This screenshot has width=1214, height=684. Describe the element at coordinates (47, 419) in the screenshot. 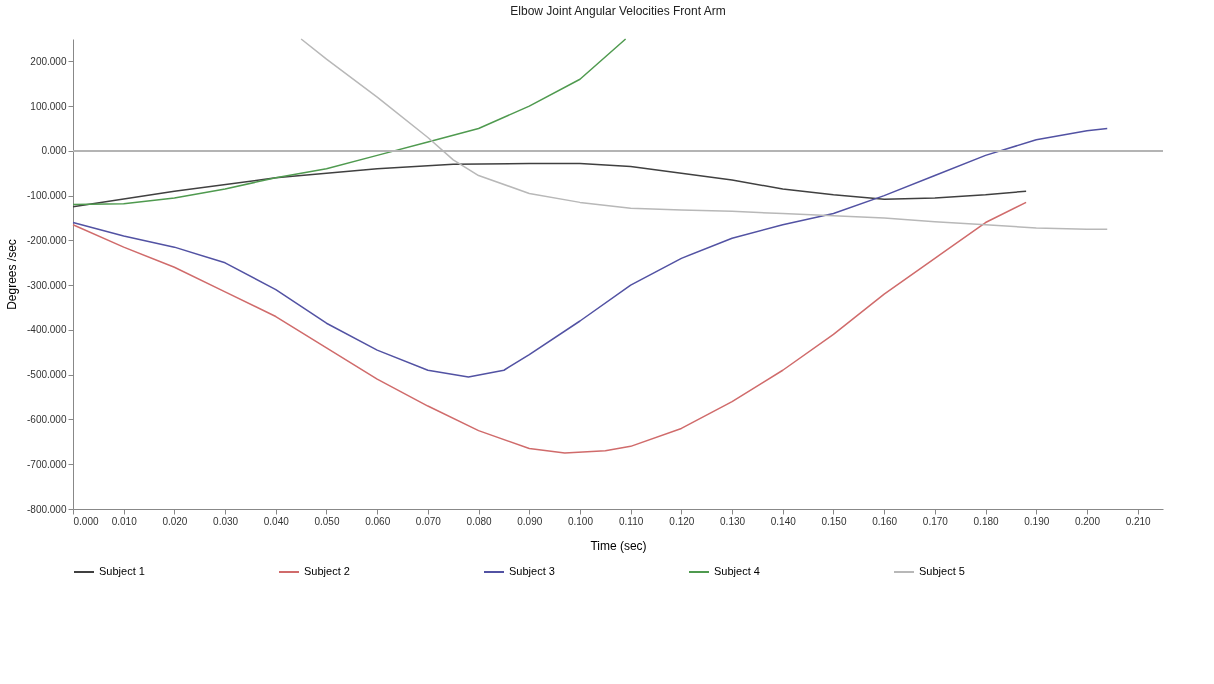

I see `y-tick-label: -600.000` at that location.